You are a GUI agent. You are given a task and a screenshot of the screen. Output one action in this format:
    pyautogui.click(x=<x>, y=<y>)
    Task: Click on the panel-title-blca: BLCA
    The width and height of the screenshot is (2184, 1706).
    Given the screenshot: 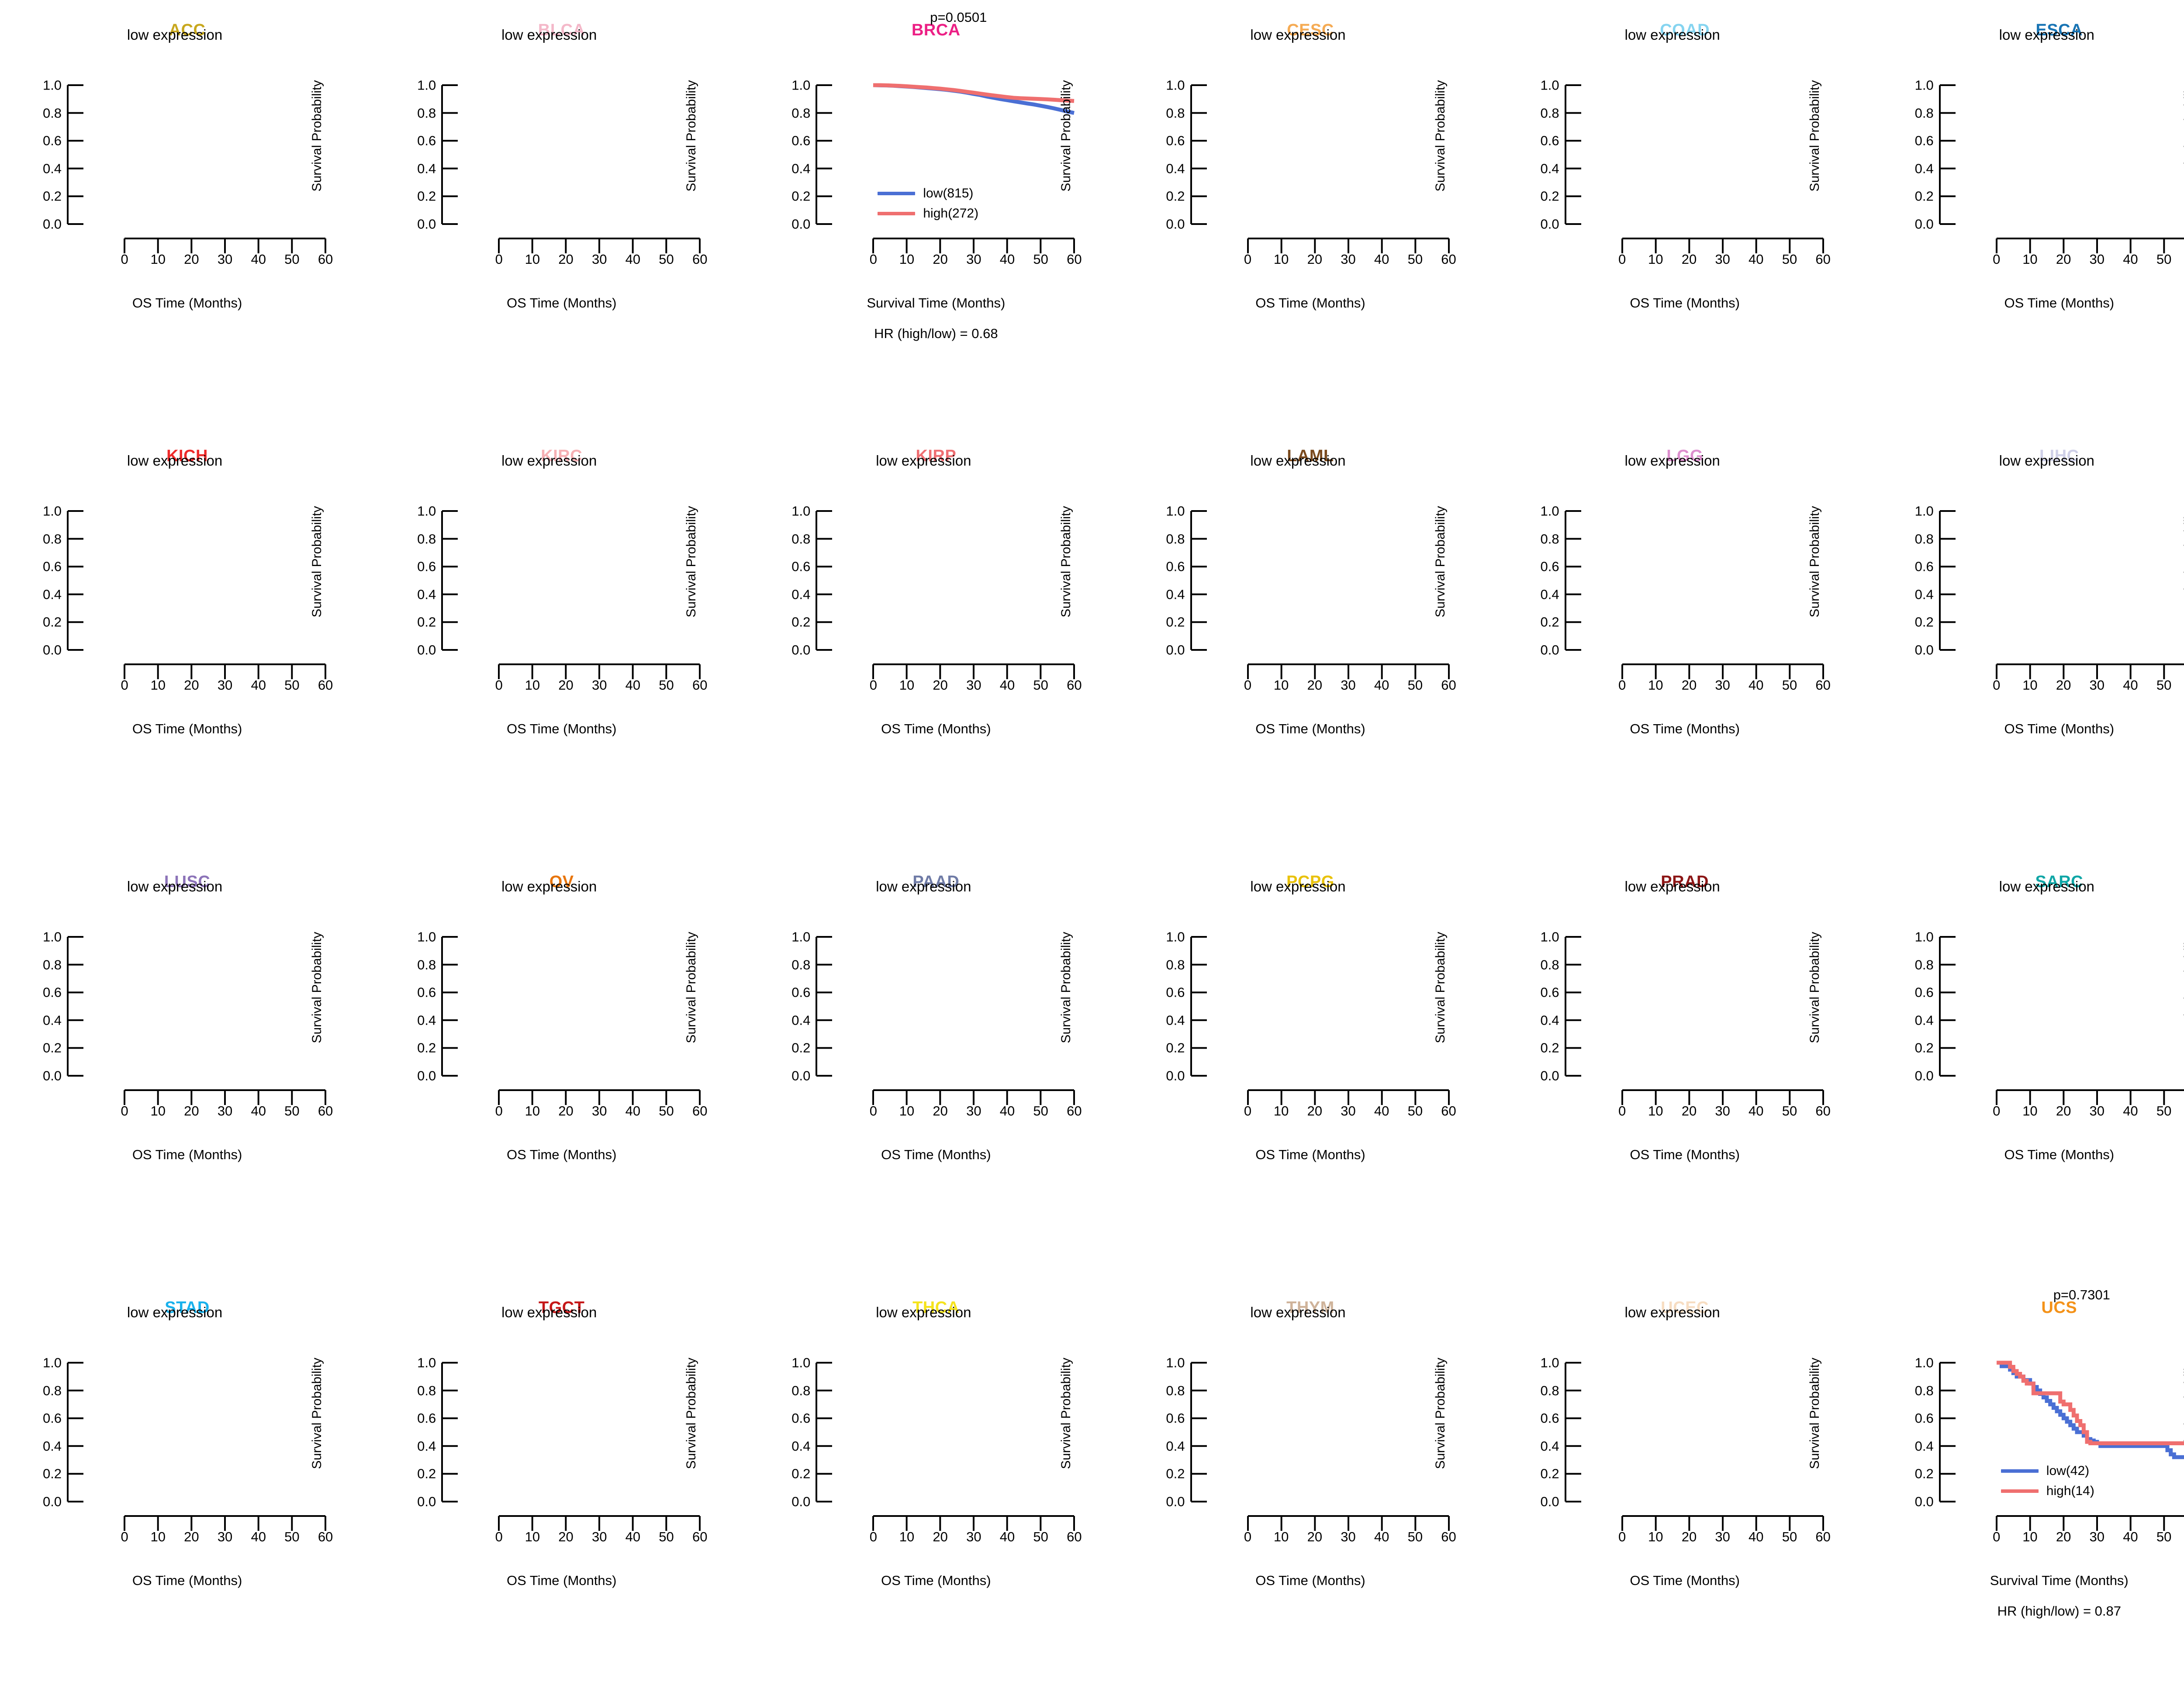 What is the action you would take?
    pyautogui.click(x=561, y=30)
    